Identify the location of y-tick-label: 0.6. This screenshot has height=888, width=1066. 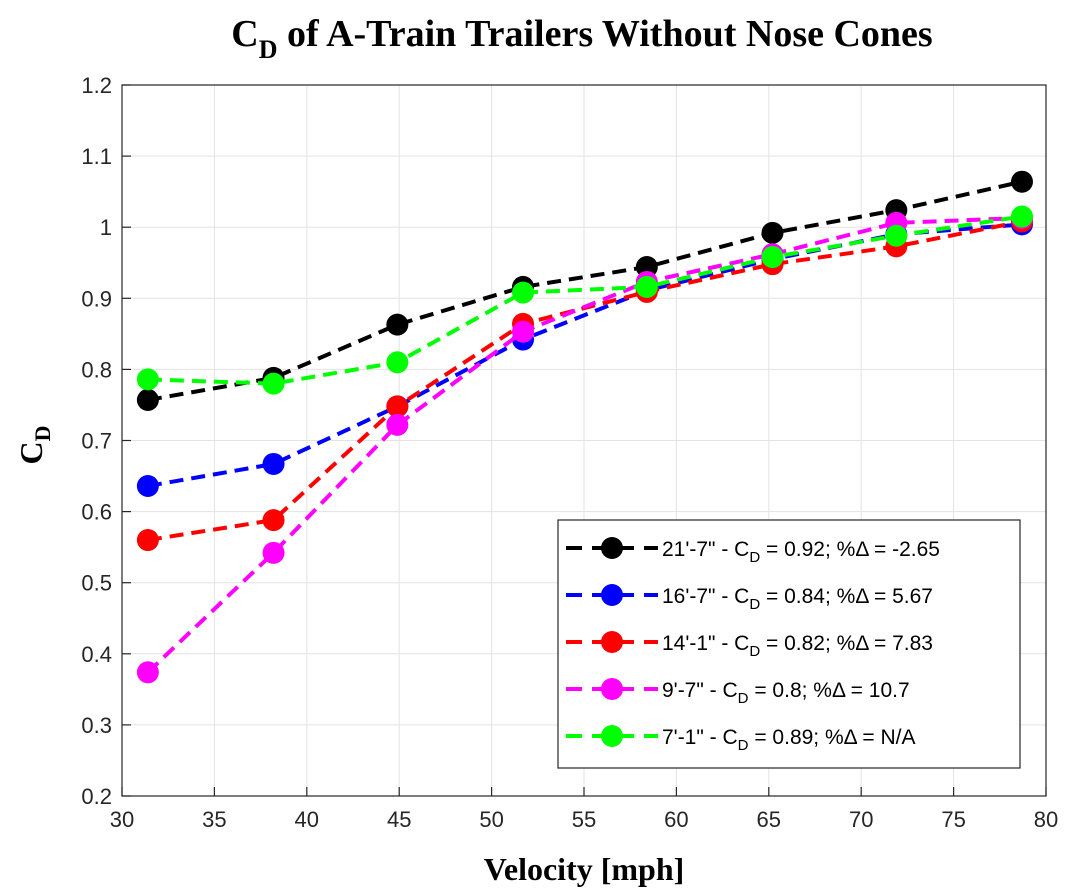
(96, 512).